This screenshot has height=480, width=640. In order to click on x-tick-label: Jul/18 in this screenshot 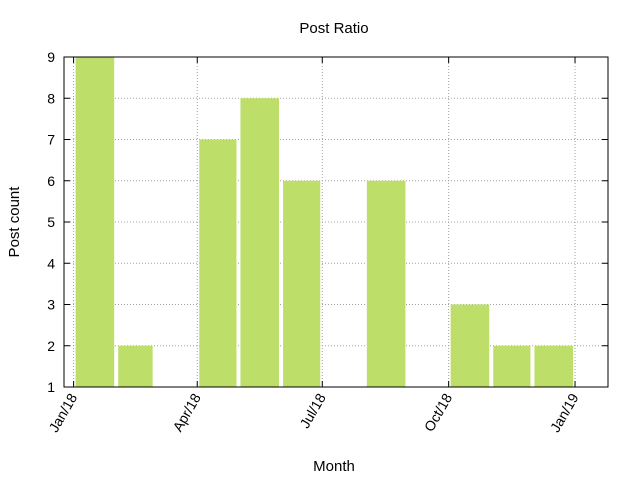, I will do `click(312, 410)`.